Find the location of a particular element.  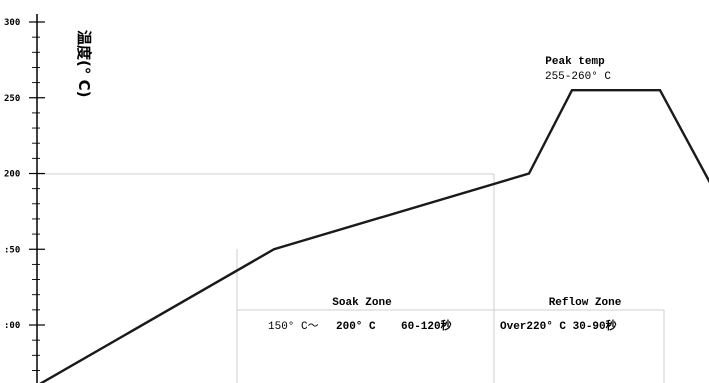

peak-temp-range: 255-260° C is located at coordinates (578, 77).